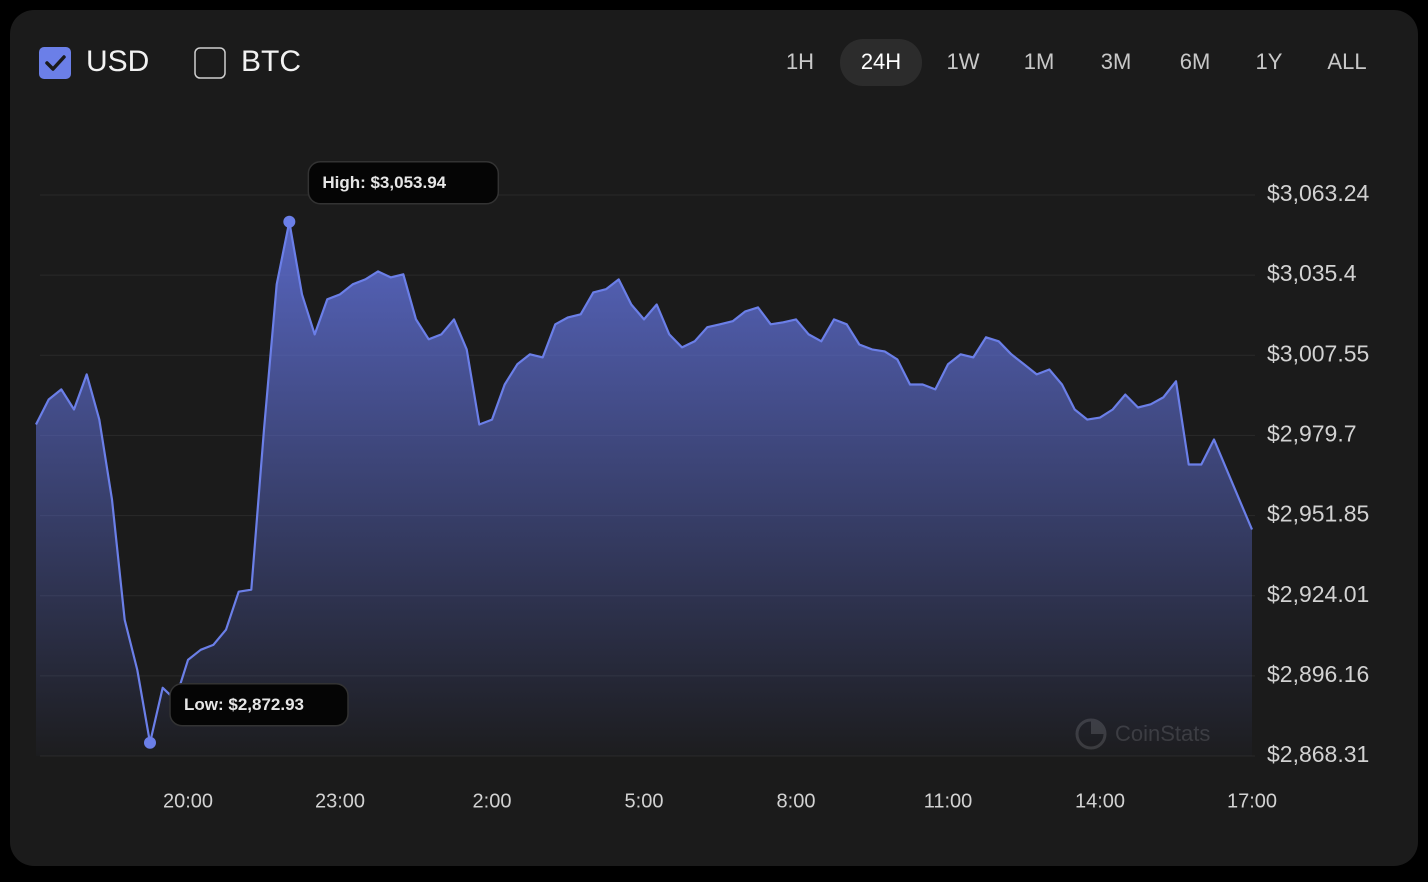 This screenshot has height=882, width=1428. What do you see at coordinates (1100, 801) in the screenshot?
I see `x-tick-label: 14:00` at bounding box center [1100, 801].